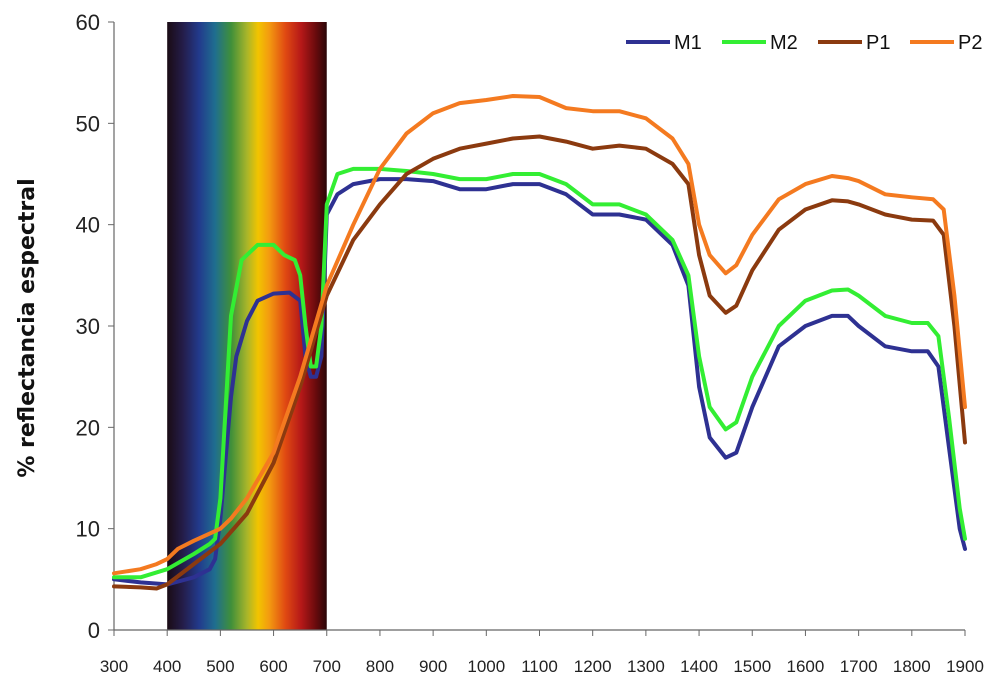  I want to click on legend: M1 M2 P1 P2, so click(804, 43).